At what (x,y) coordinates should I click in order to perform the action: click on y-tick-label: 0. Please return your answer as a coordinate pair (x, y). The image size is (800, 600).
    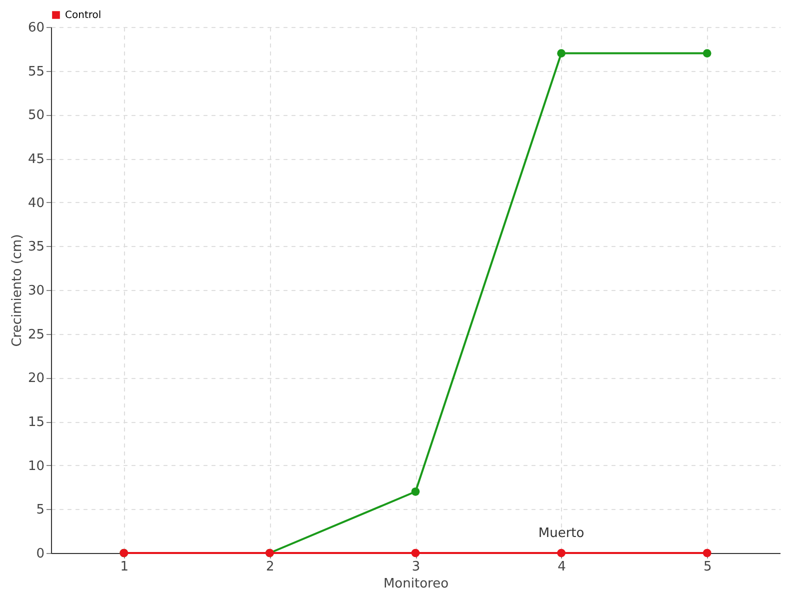
    Looking at the image, I should click on (40, 554).